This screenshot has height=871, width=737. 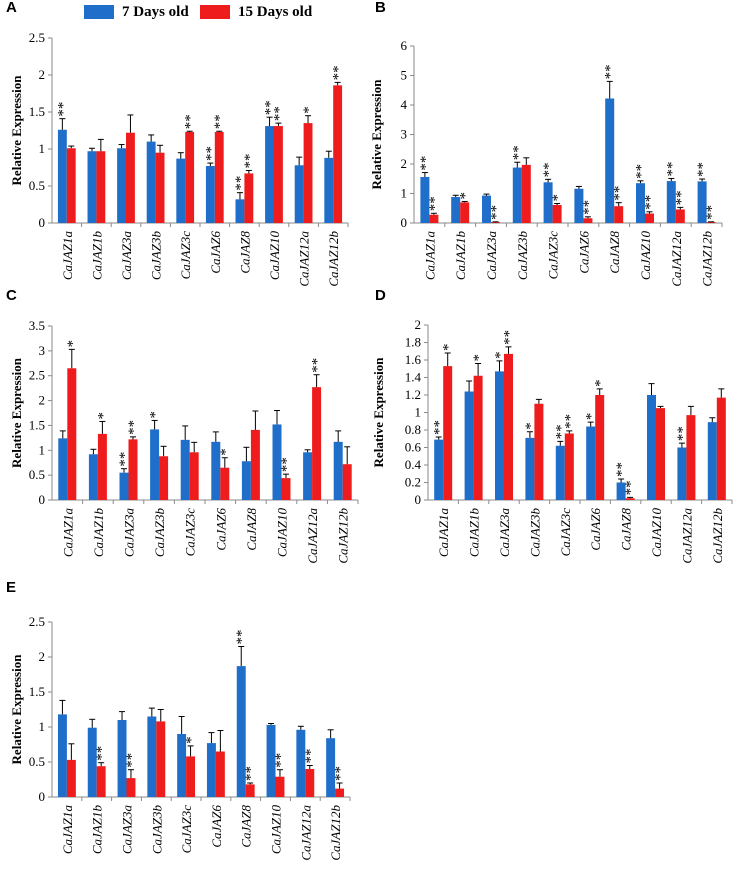 I want to click on y-tick-label: 0, so click(x=42, y=796).